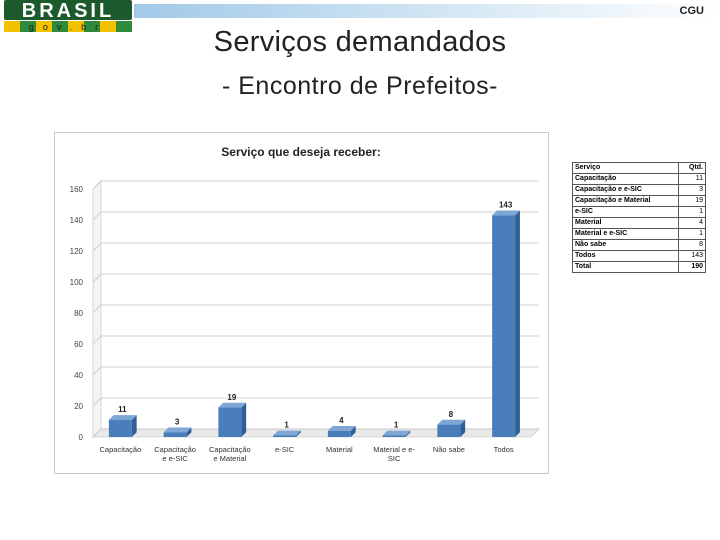  I want to click on brasil-logo-image: BRASIL gov.br, so click(67, 16).